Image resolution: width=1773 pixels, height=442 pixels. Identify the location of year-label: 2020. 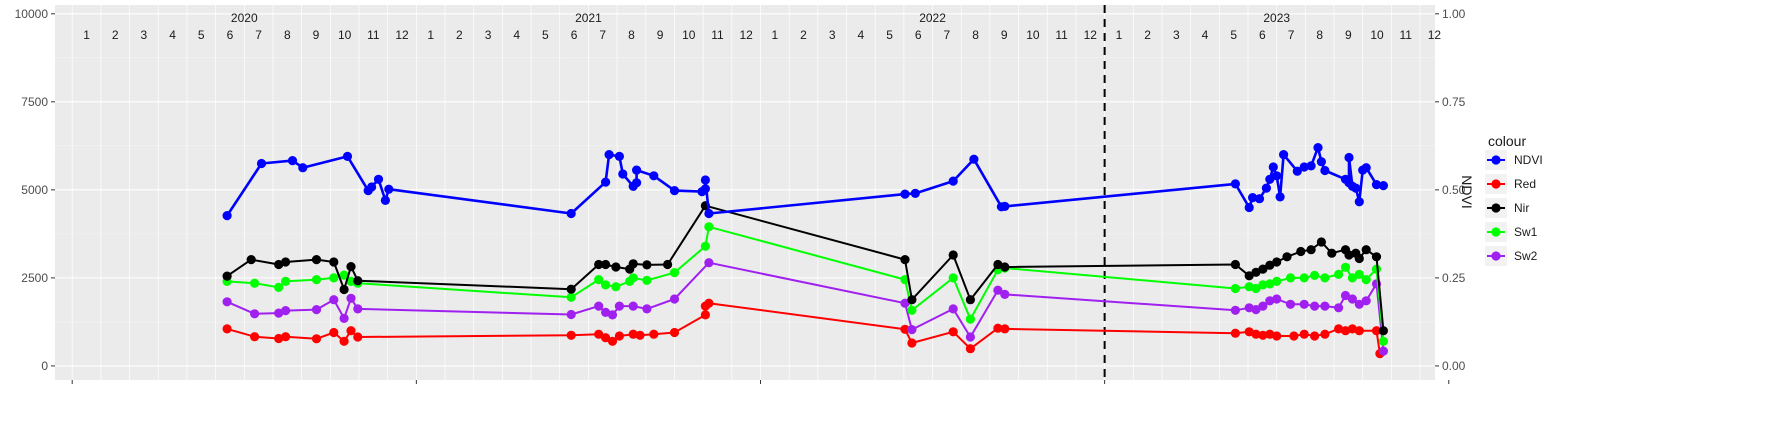
(244, 18).